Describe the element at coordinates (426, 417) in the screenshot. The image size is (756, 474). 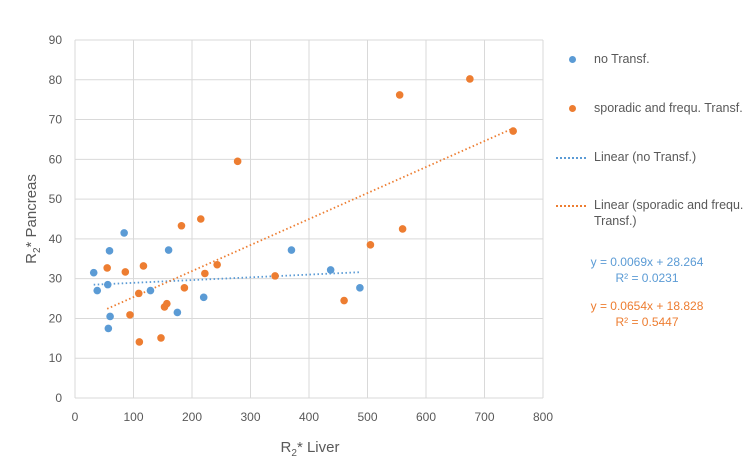
I see `x-tick-label: 600` at that location.